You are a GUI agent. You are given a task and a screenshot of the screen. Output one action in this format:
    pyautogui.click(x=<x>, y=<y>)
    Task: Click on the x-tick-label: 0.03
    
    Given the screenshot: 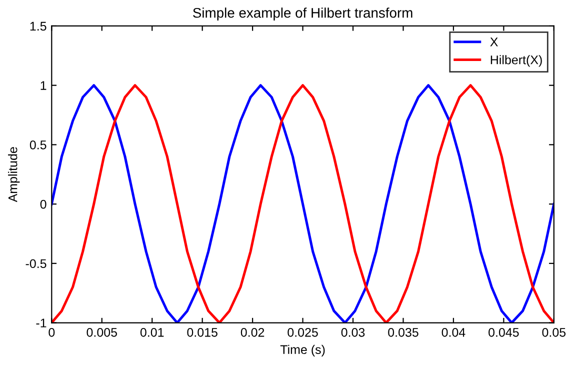 What is the action you would take?
    pyautogui.click(x=353, y=332)
    